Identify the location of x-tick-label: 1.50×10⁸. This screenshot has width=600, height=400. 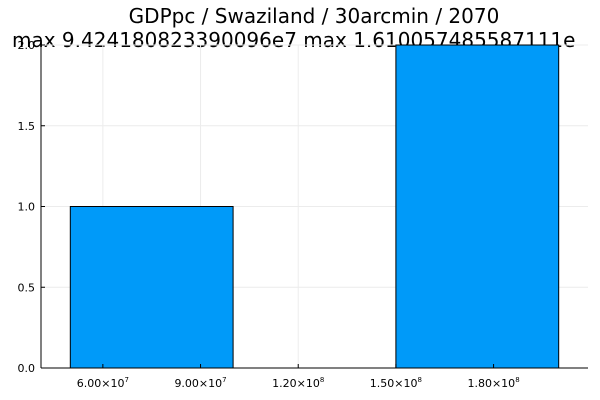
(396, 383).